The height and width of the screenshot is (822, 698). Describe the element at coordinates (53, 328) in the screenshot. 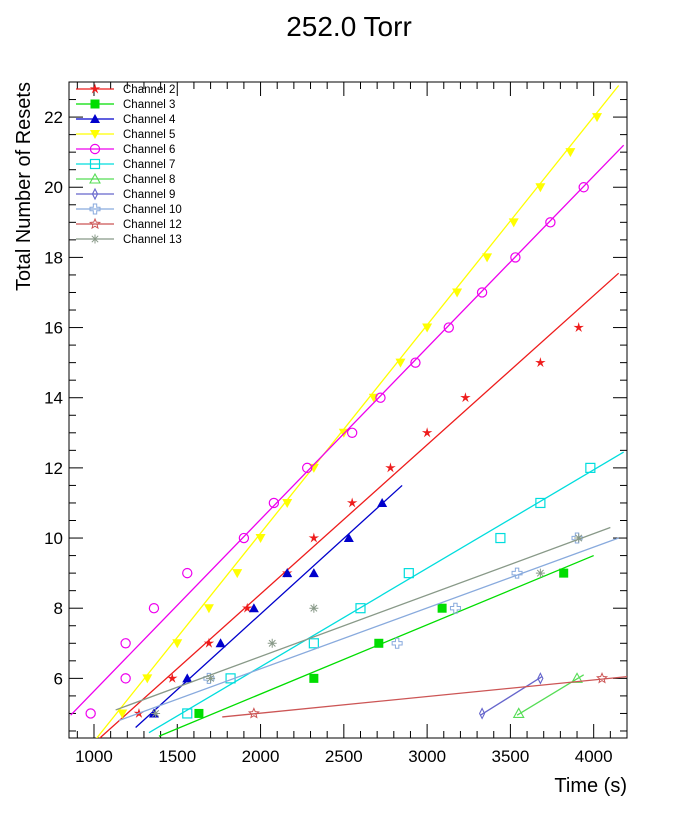

I see `y-tick-label: 16` at that location.